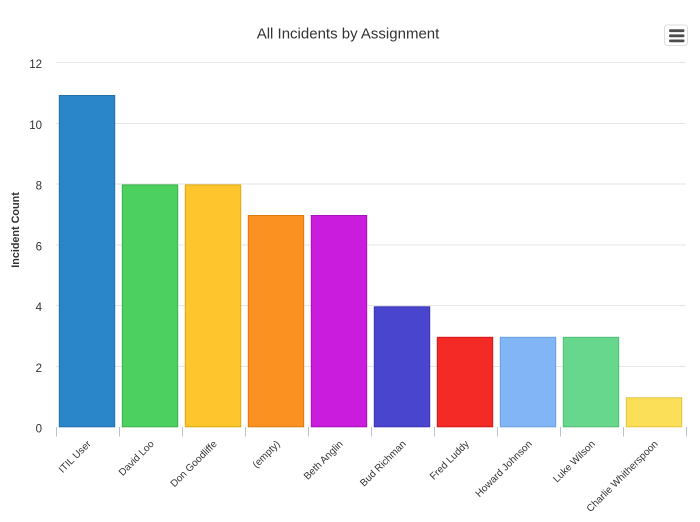 Image resolution: width=700 pixels, height=522 pixels. Describe the element at coordinates (39, 369) in the screenshot. I see `svg-text: 2` at that location.